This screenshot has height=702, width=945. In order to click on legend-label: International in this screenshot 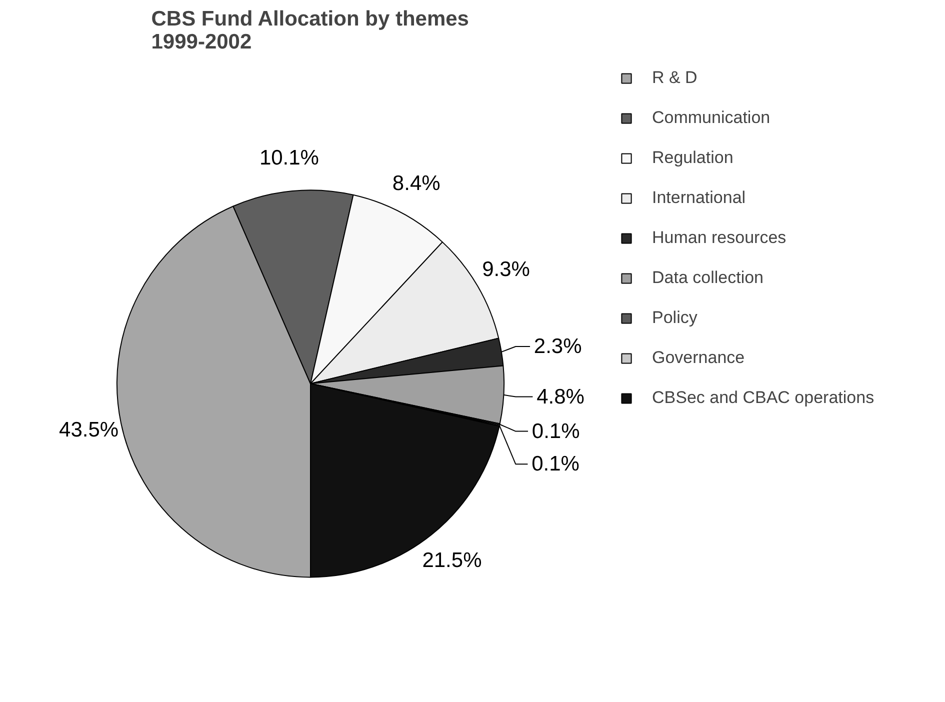, I will do `click(699, 198)`.